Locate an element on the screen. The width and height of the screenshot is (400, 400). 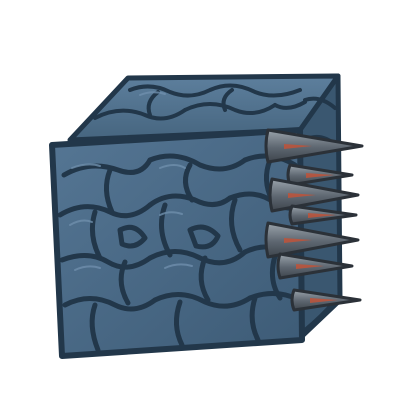
spike-7-blood-streak is located at coordinates (324, 300).